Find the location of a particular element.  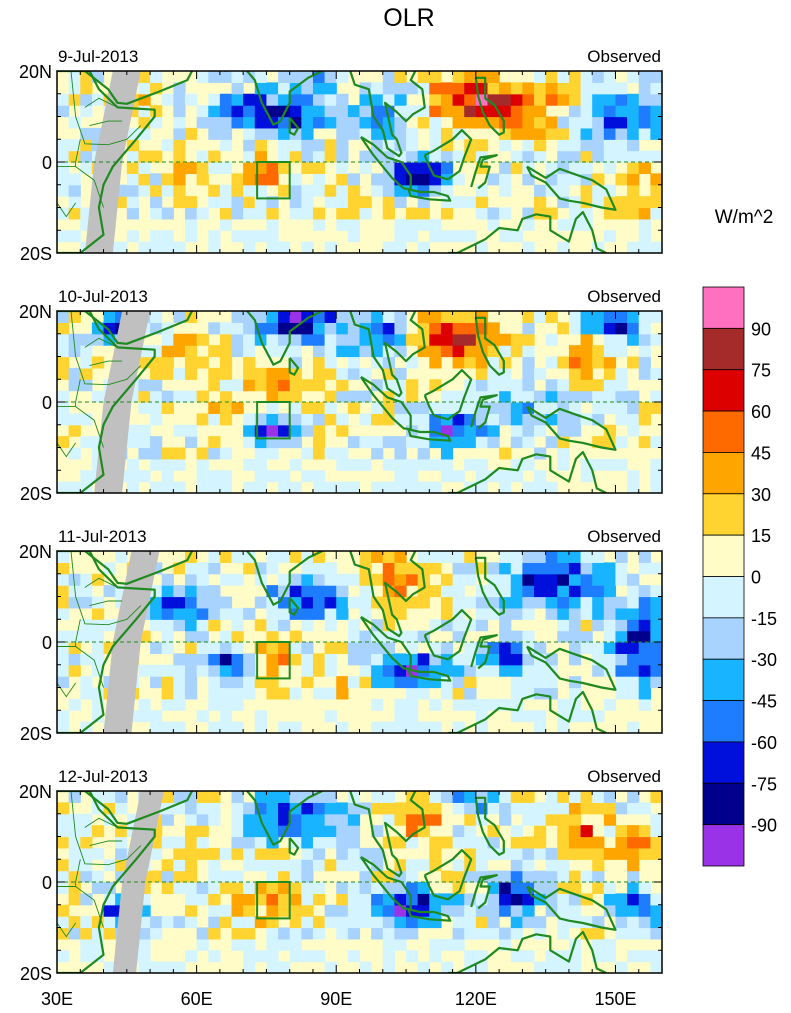

colorbar-label: 30 is located at coordinates (761, 495).